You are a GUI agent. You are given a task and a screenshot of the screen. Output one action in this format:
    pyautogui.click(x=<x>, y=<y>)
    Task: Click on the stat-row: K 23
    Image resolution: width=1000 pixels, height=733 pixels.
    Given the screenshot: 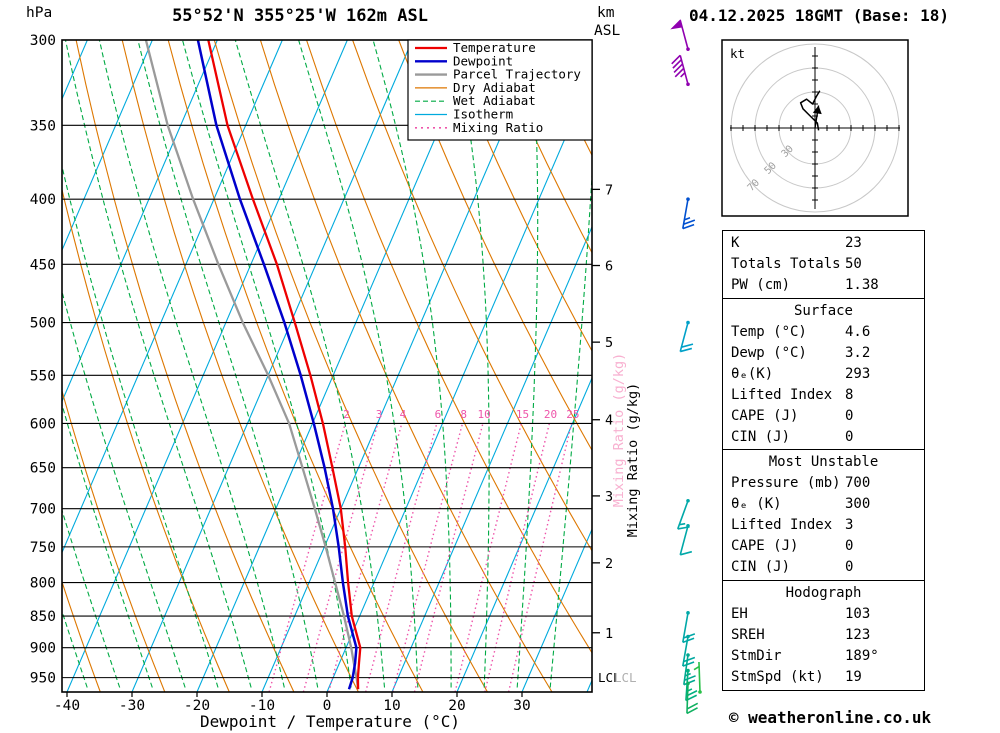 What is the action you would take?
    pyautogui.click(x=823, y=243)
    